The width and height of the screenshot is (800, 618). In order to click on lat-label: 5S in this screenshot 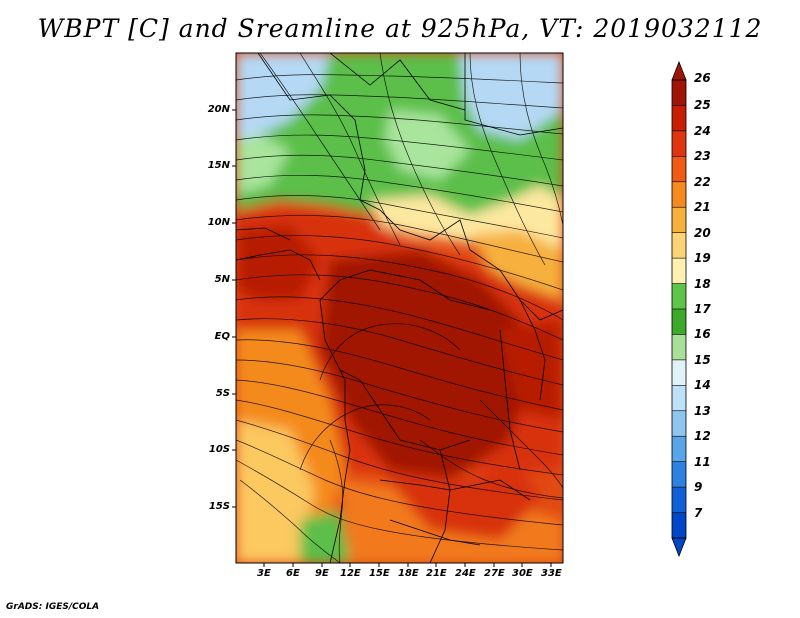, I will do `click(222, 393)`.